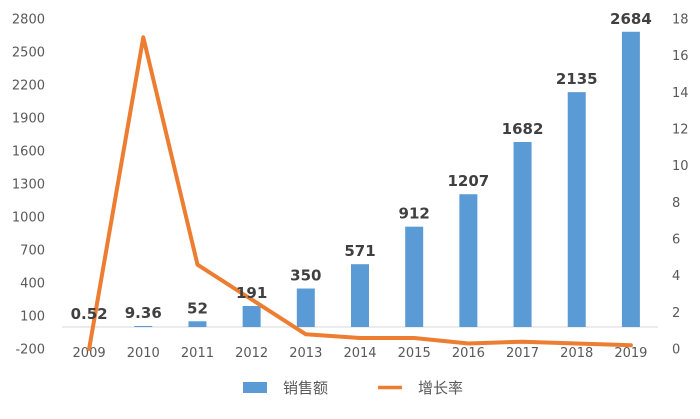 This screenshot has width=700, height=419. What do you see at coordinates (676, 350) in the screenshot?
I see `y-right-tick-label: 0` at bounding box center [676, 350].